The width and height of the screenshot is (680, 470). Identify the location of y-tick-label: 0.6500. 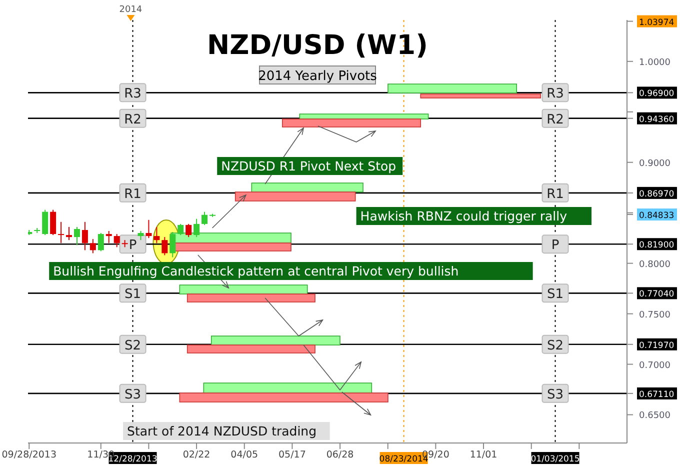
(655, 416).